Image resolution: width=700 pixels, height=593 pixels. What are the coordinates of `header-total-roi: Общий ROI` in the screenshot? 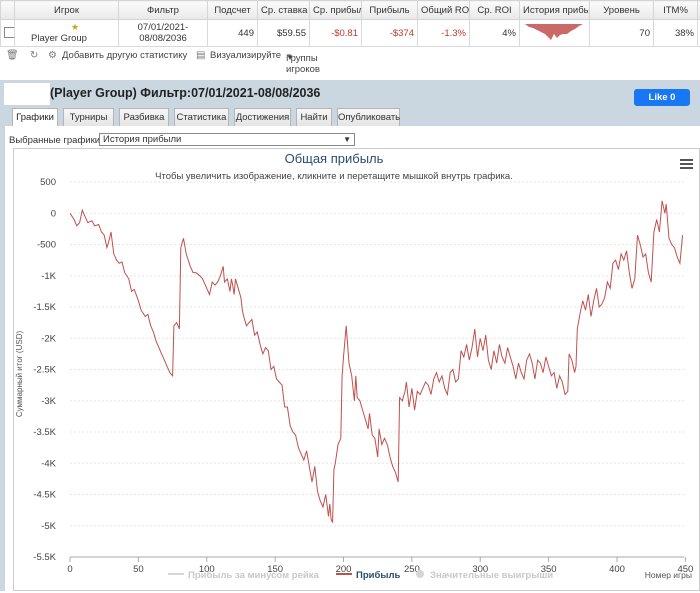 It's located at (444, 10).